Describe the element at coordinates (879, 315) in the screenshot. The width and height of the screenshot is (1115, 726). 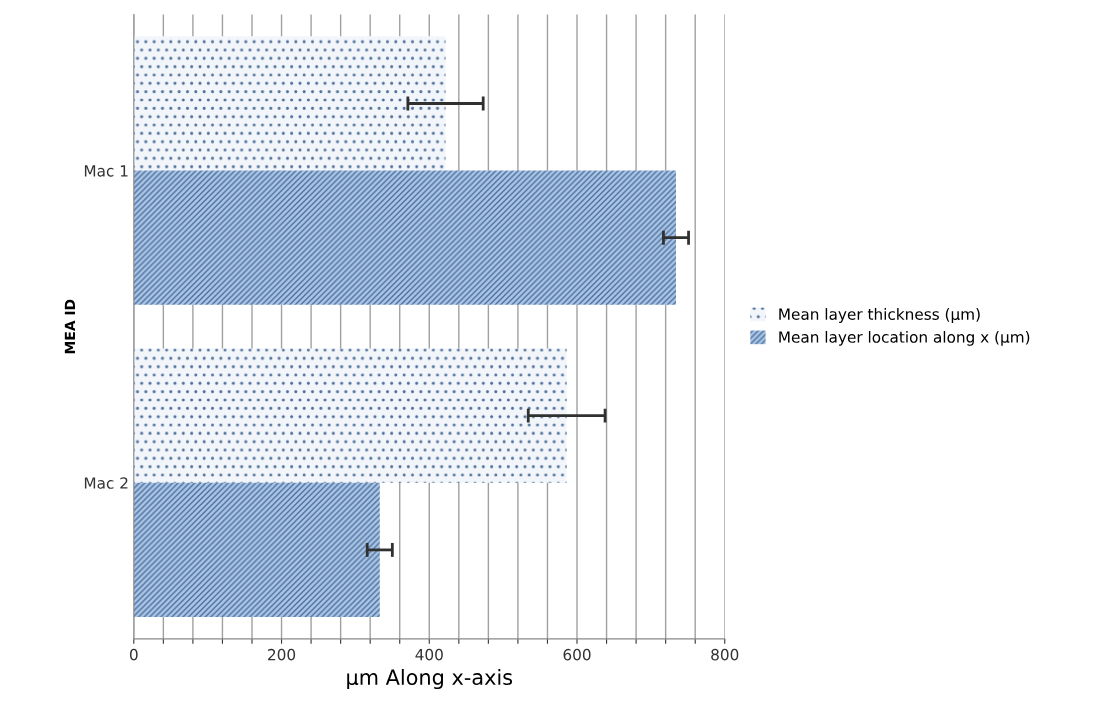
I see `legend-label: Mean layer thickness (µm)` at that location.